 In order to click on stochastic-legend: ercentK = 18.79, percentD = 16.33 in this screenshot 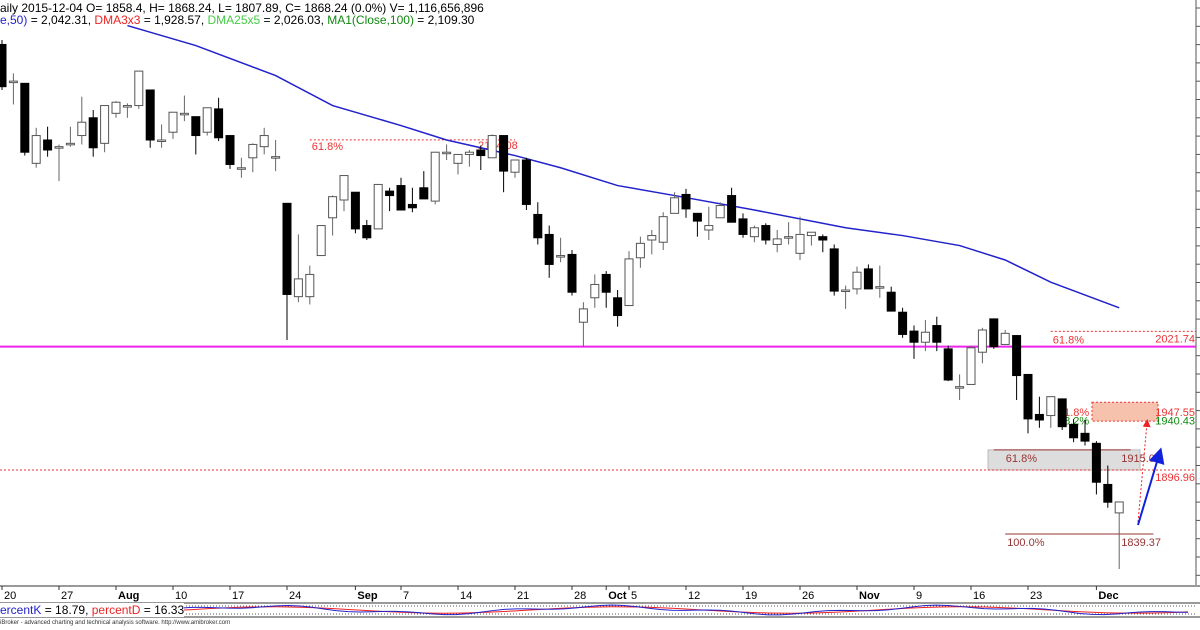, I will do `click(92, 610)`.